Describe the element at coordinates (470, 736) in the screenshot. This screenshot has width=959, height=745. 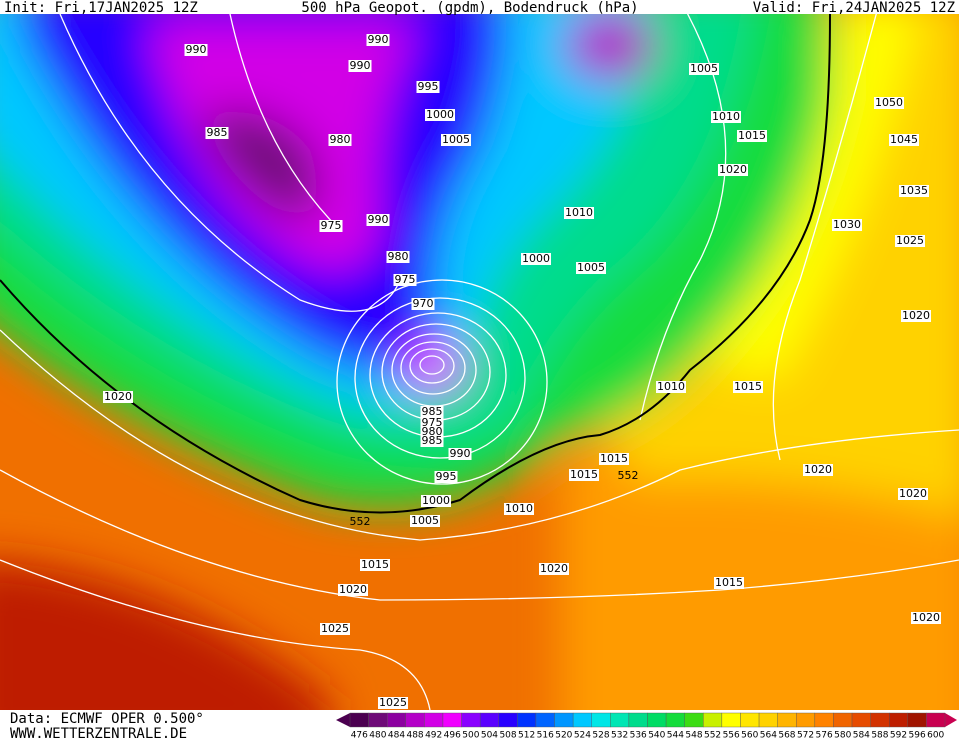
I see `colorbar-label: 500` at that location.